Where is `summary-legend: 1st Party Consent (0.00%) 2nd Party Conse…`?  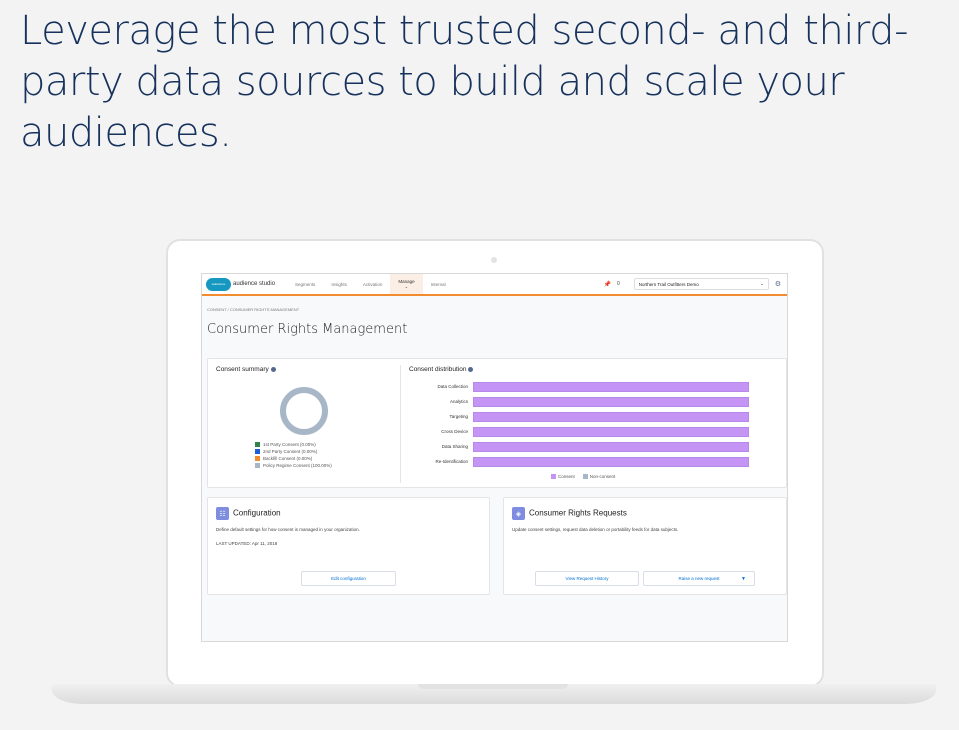 summary-legend: 1st Party Consent (0.00%) 2nd Party Conse… is located at coordinates (293, 455).